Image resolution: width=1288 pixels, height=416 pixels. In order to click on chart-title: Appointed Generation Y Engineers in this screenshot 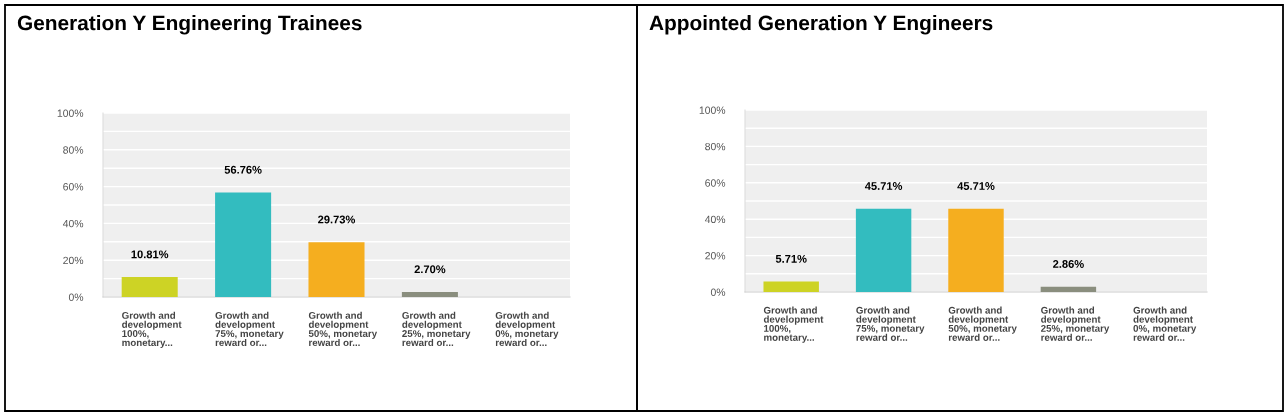, I will do `click(821, 25)`.